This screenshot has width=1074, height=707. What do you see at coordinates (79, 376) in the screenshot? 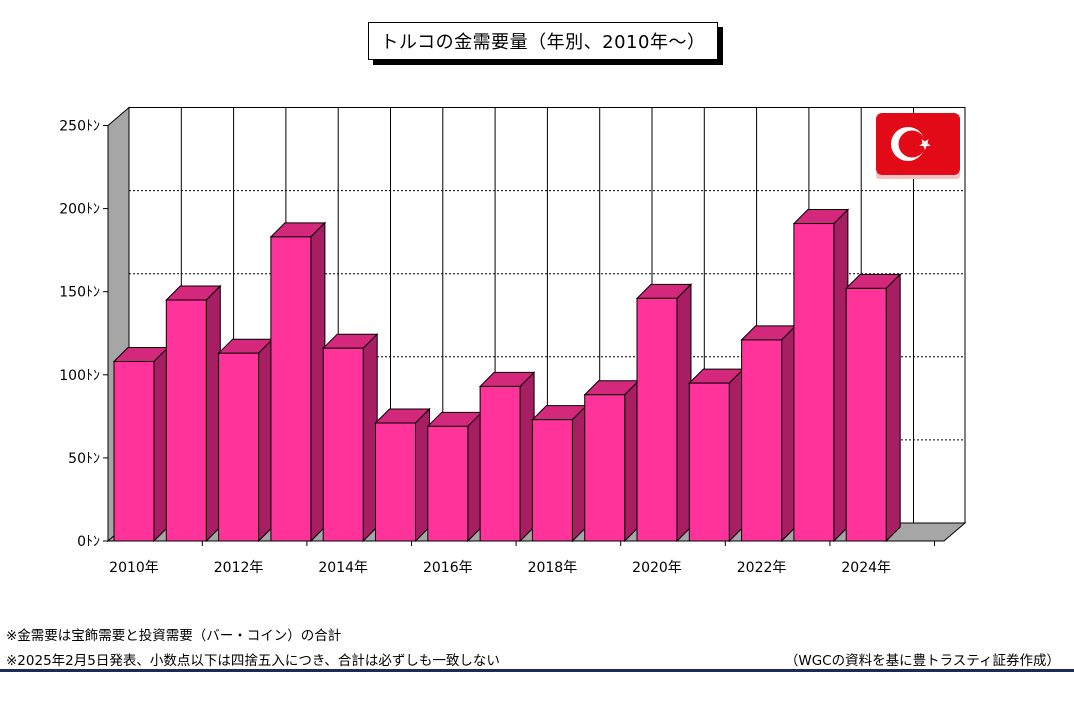
I see `y-tick-label: 100ﾄﾝ` at bounding box center [79, 376].